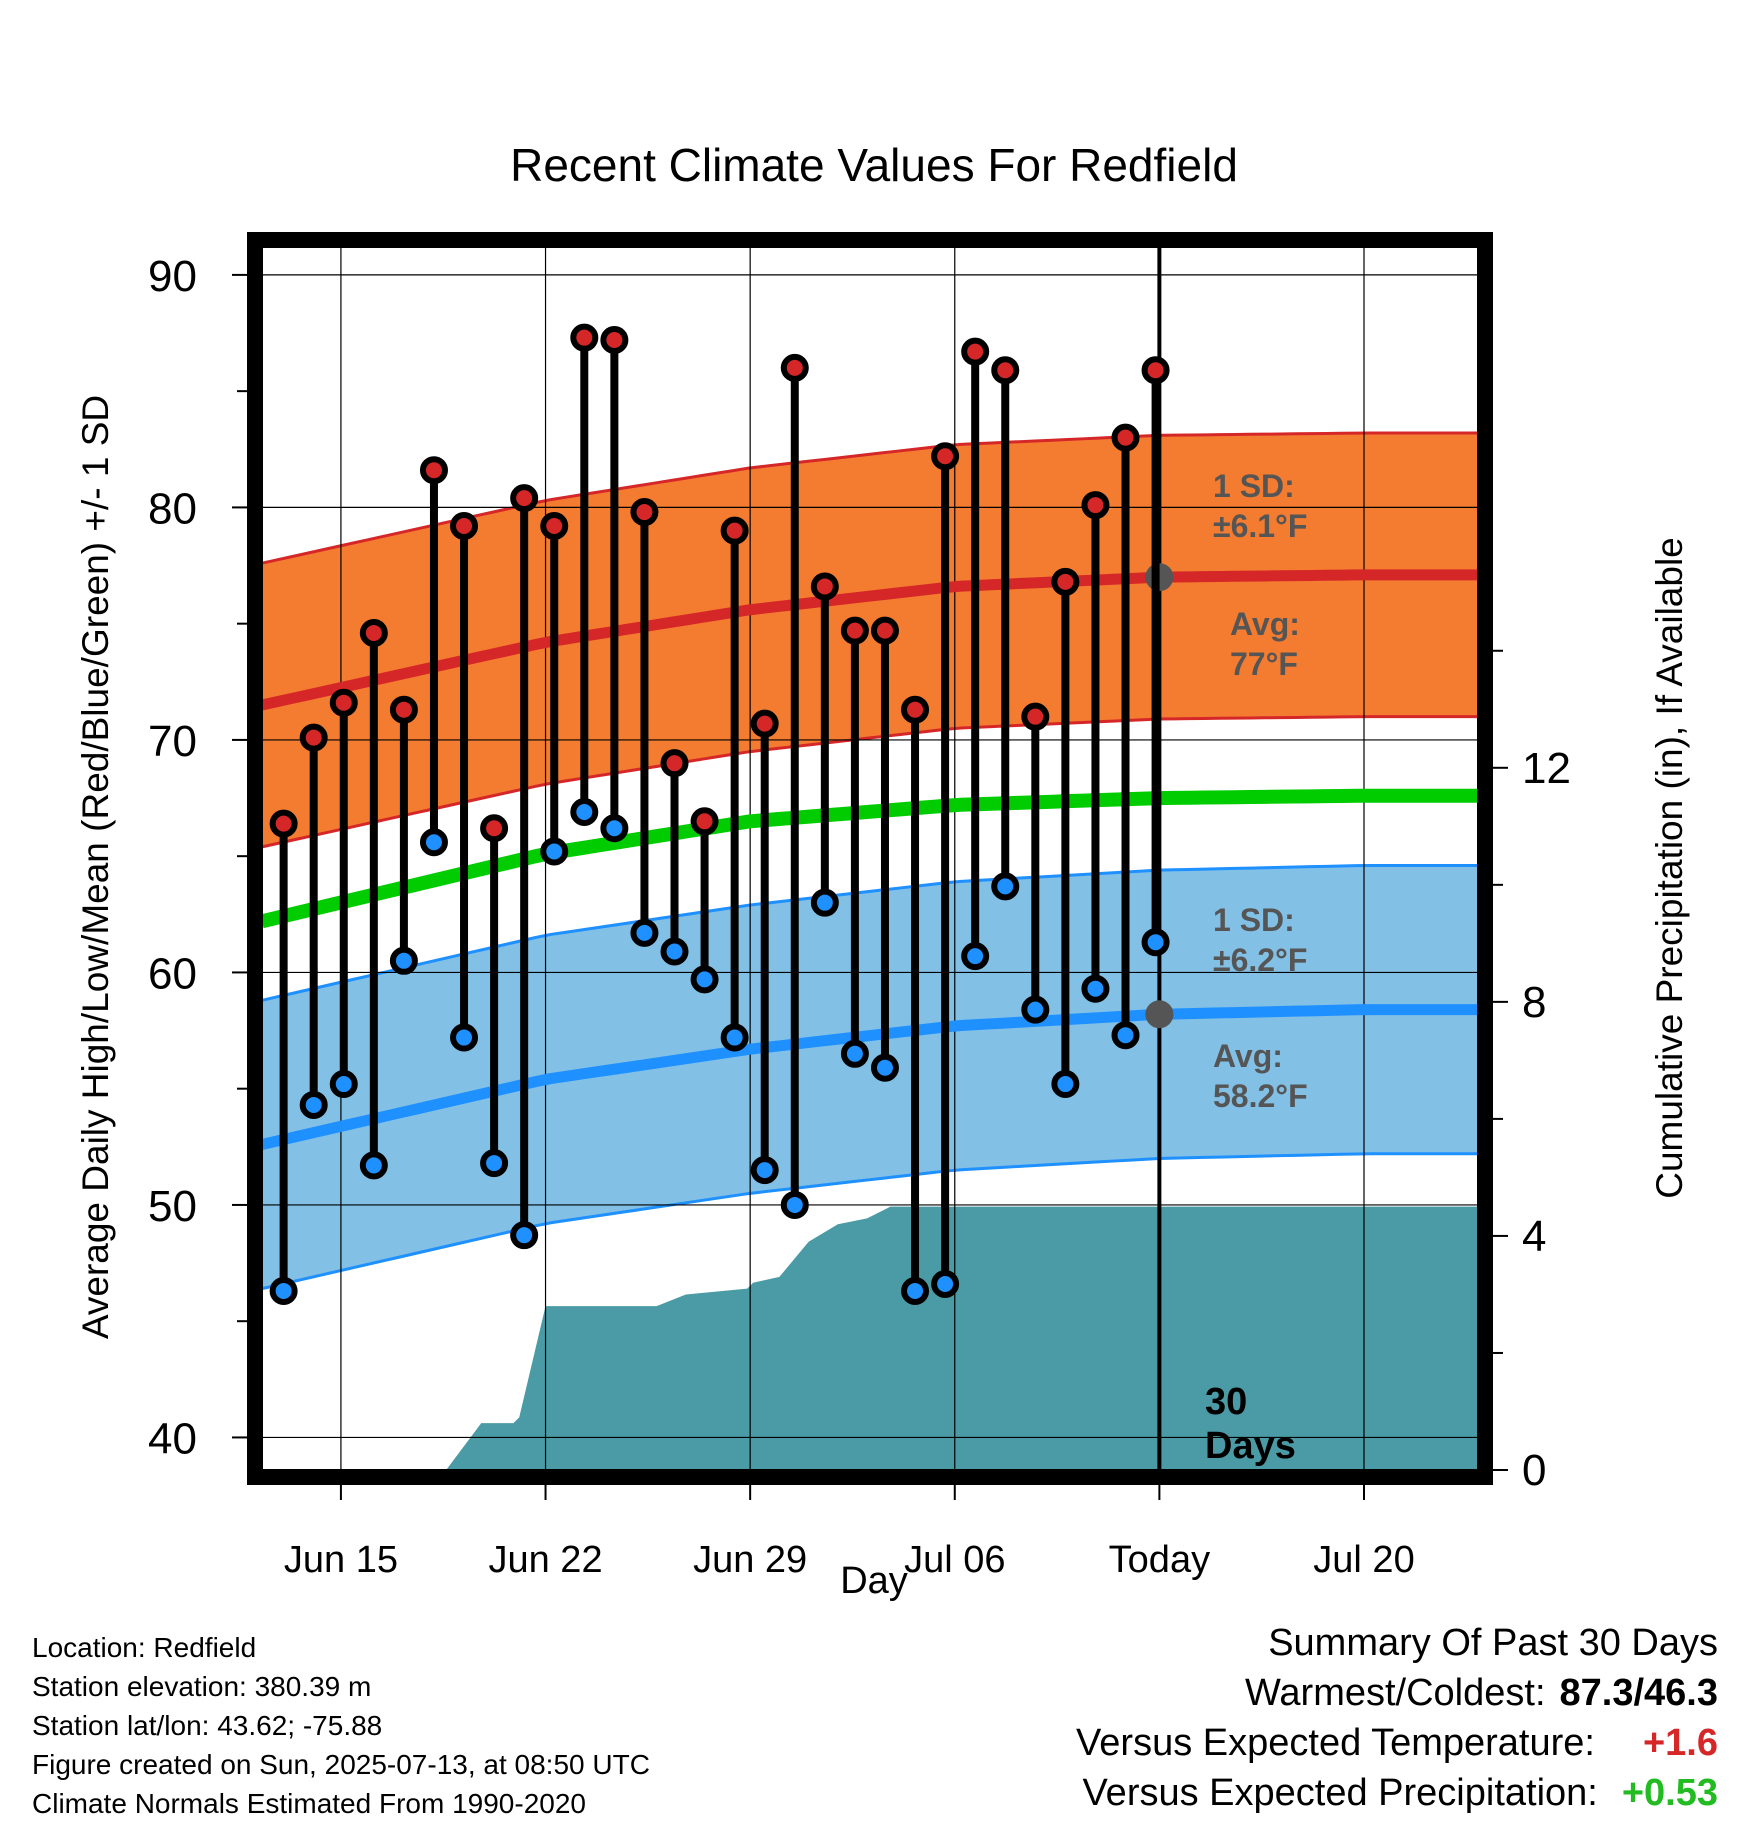 This screenshot has width=1748, height=1828. I want to click on avg-high-value: 77°F, so click(1264, 664).